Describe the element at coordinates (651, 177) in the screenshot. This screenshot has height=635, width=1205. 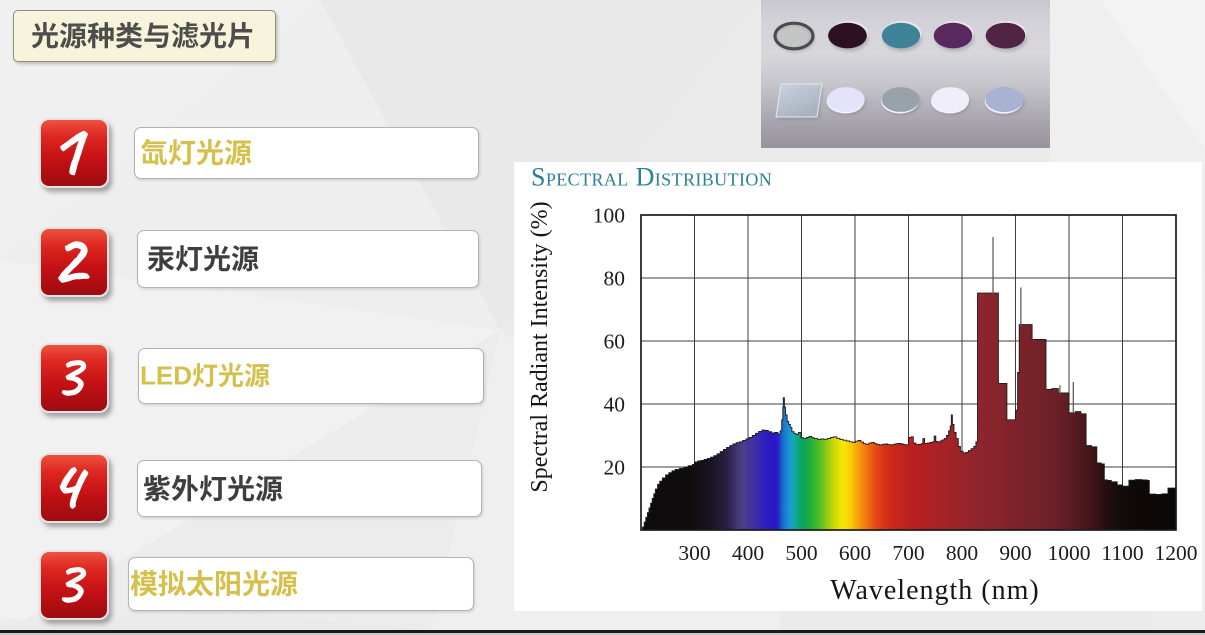
I see `chart-title: Spectral Distribution` at that location.